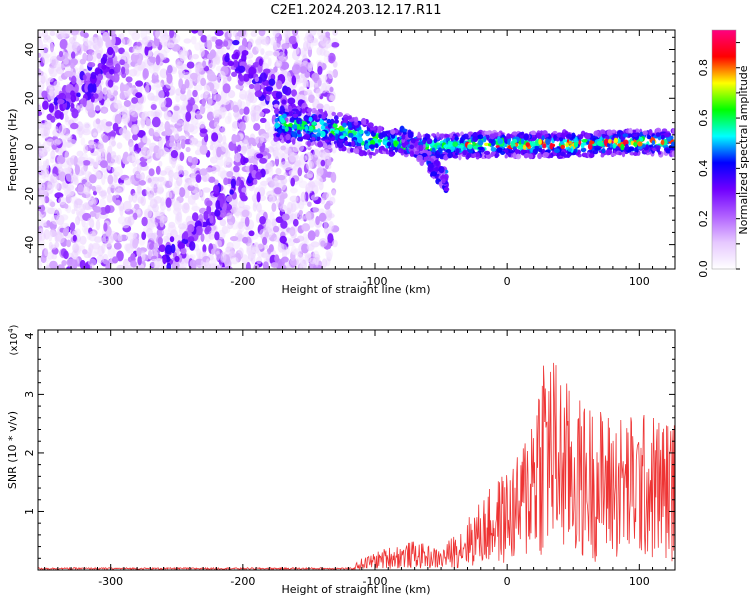  I want to click on x-tick-label: -200, so click(242, 281).